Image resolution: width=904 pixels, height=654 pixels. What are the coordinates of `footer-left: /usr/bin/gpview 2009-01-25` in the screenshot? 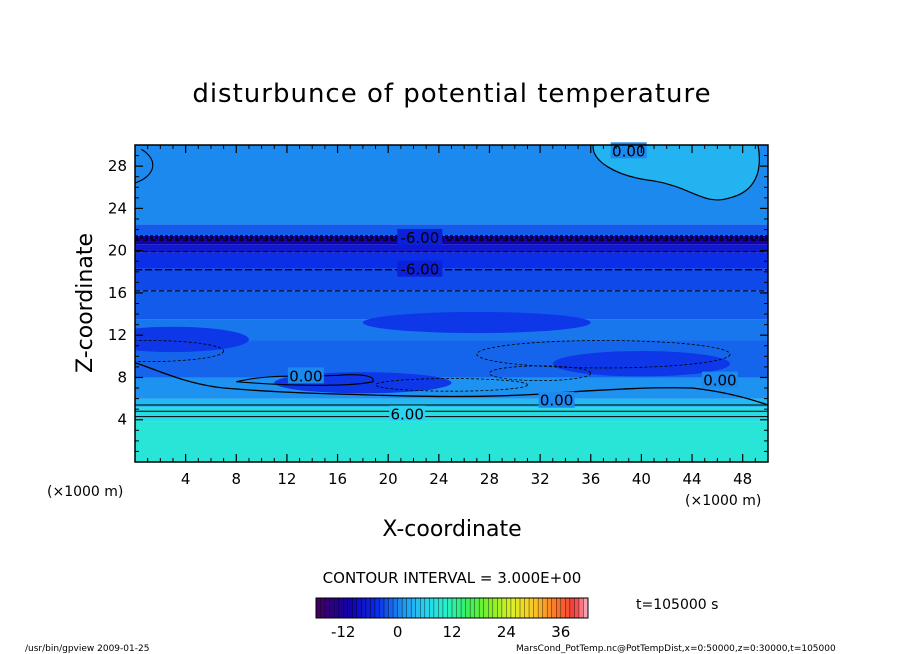 It's located at (87, 649).